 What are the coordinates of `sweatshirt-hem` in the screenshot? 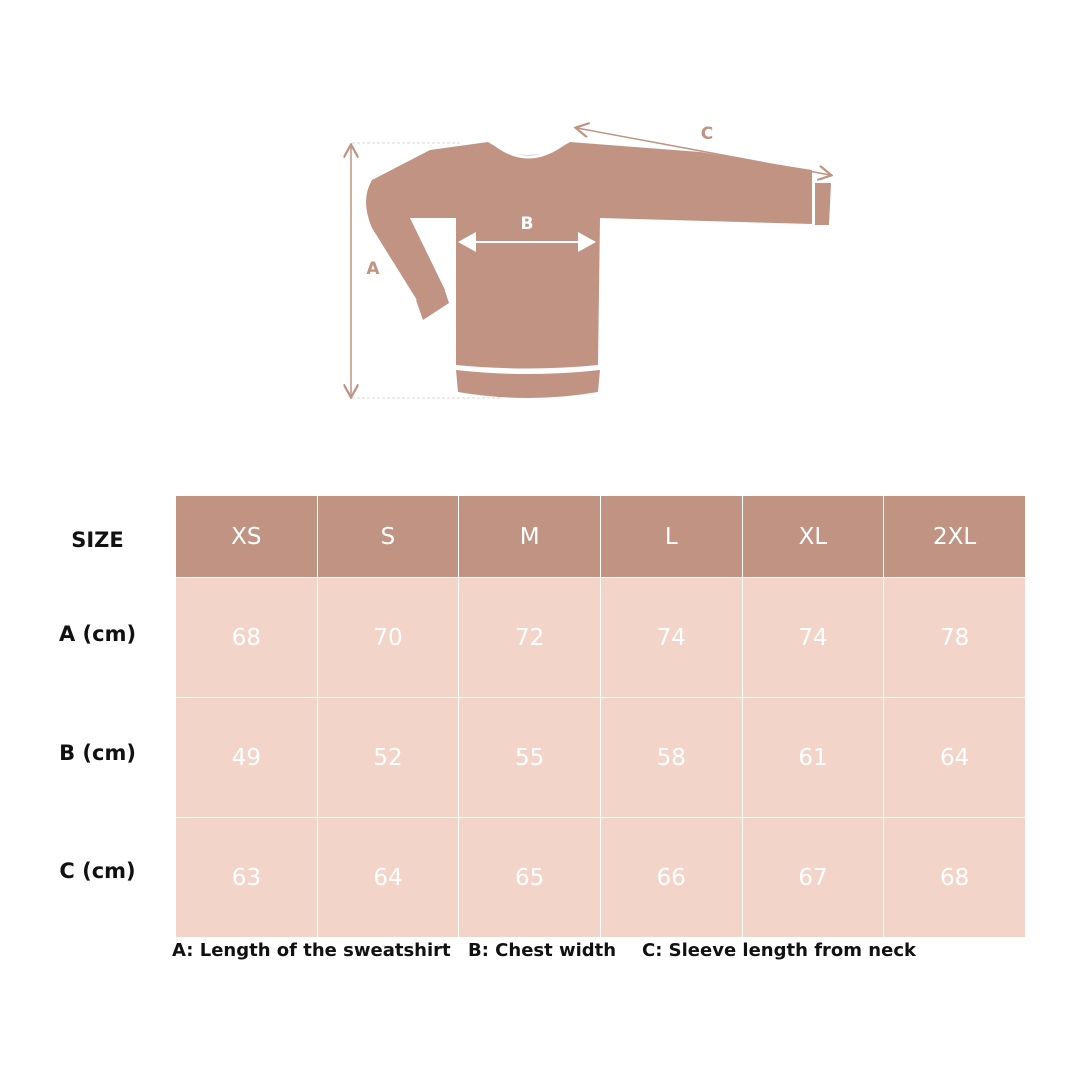 It's located at (528, 384).